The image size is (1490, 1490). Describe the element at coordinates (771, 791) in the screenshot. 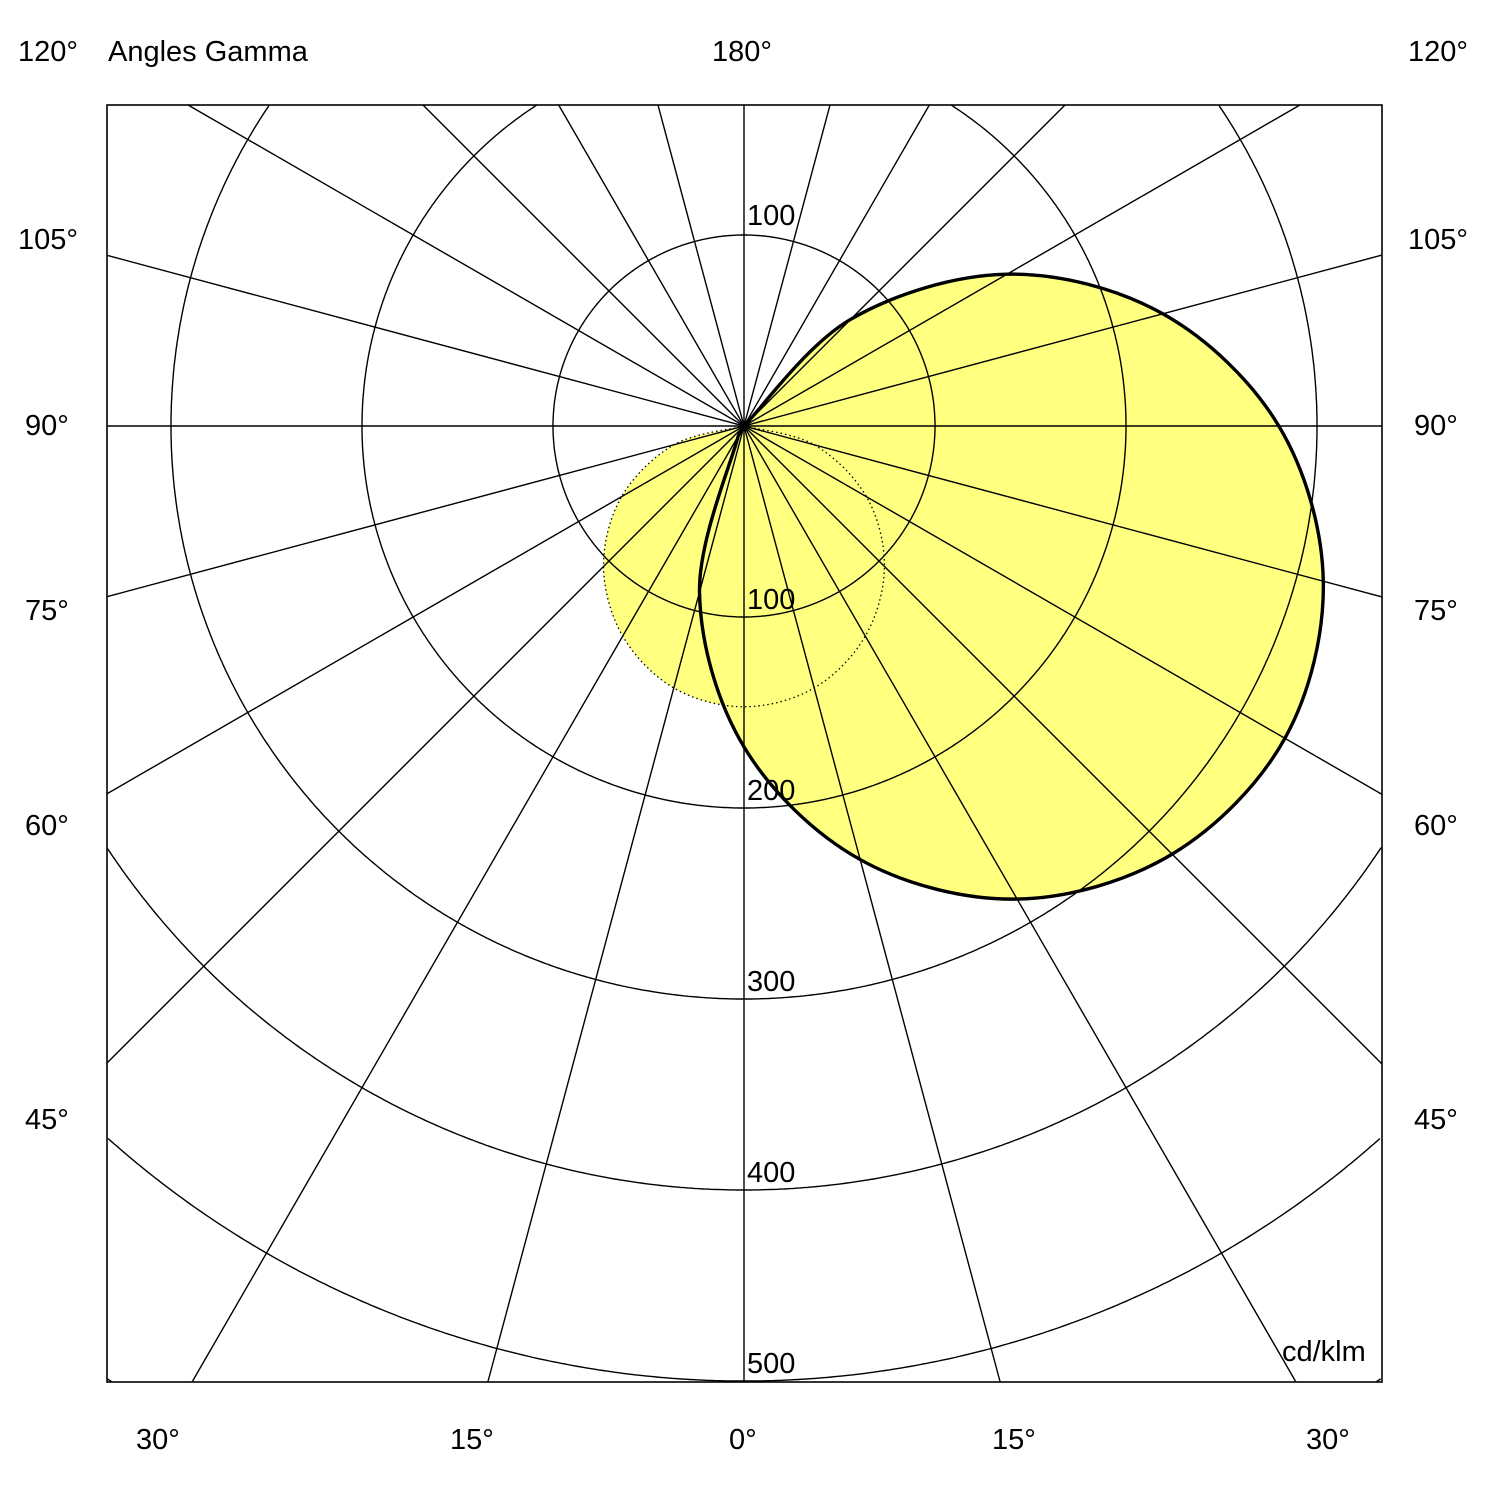

I see `ring-label: 200` at that location.